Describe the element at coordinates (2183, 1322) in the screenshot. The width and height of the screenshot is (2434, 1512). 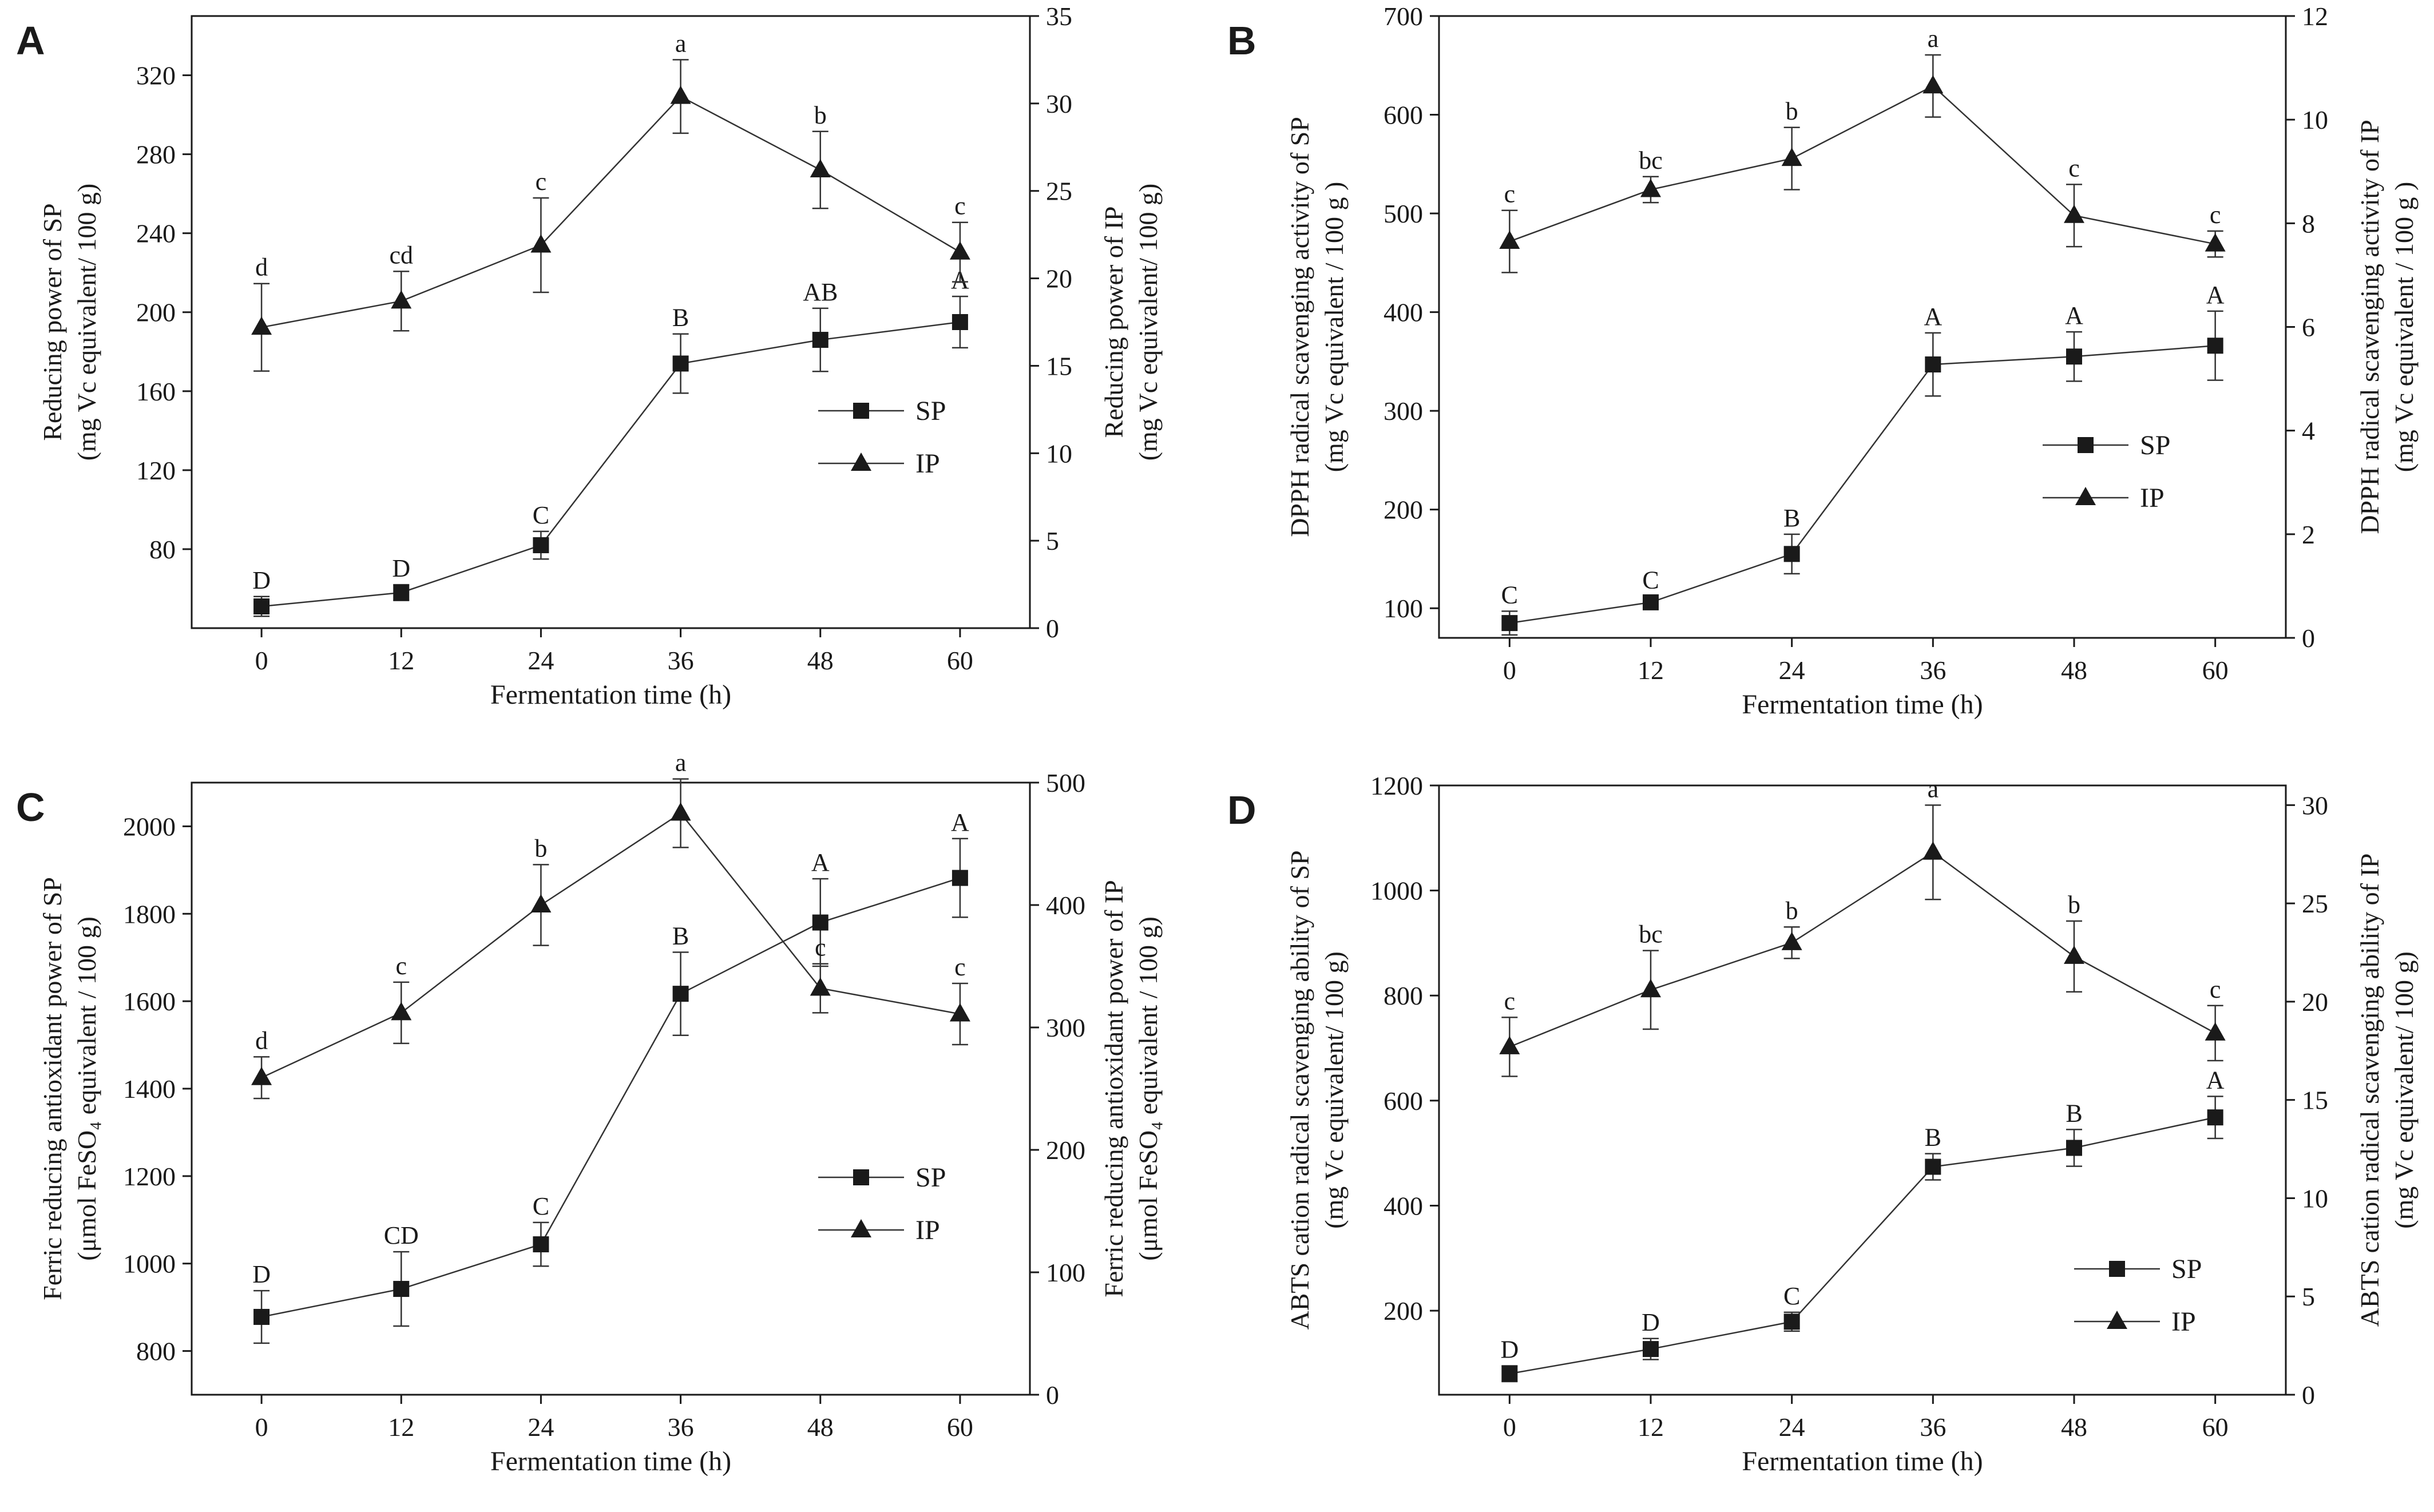
I see `legend-label: IP` at that location.